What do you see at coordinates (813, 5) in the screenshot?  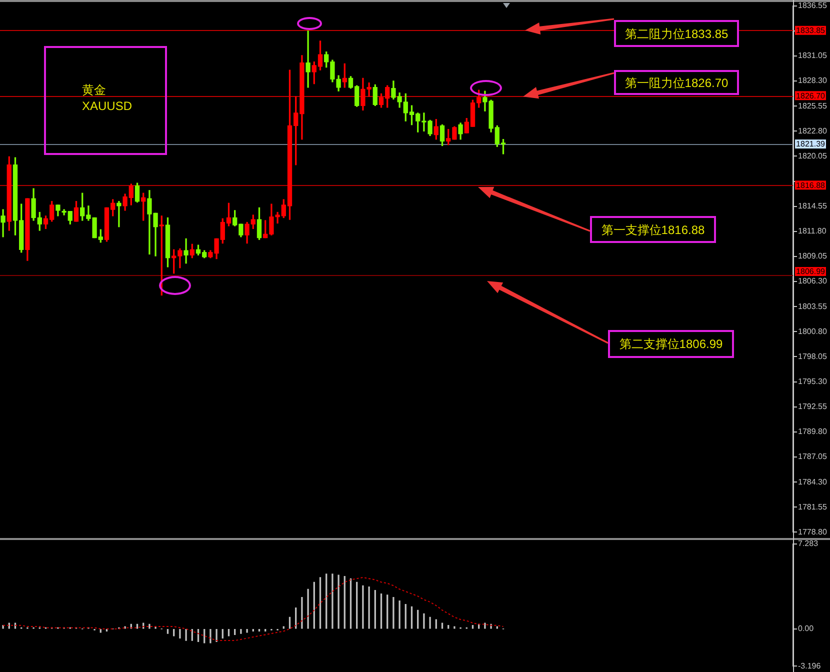 I see `y-tick-label: 1836.55` at bounding box center [813, 5].